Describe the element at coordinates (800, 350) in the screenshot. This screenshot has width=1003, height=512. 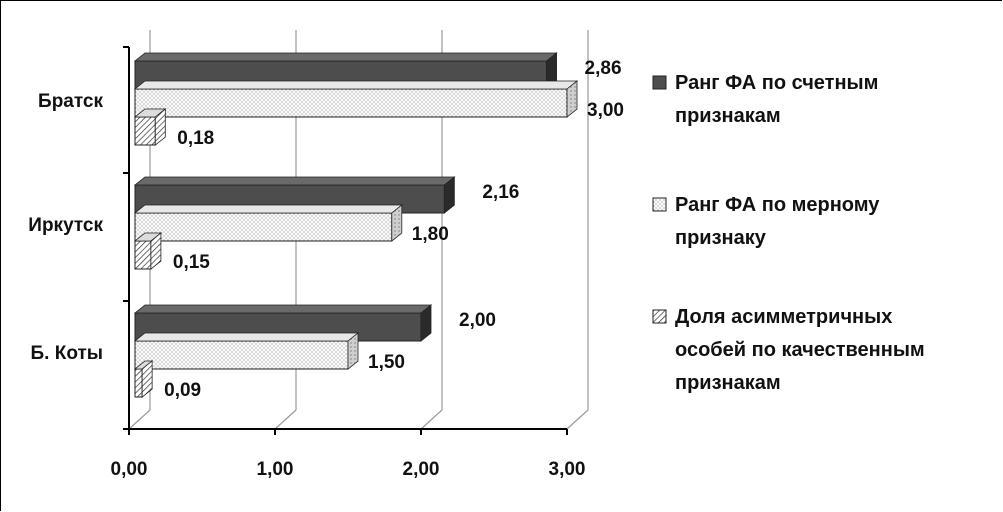
I see `legend-label: особей по качественным` at that location.